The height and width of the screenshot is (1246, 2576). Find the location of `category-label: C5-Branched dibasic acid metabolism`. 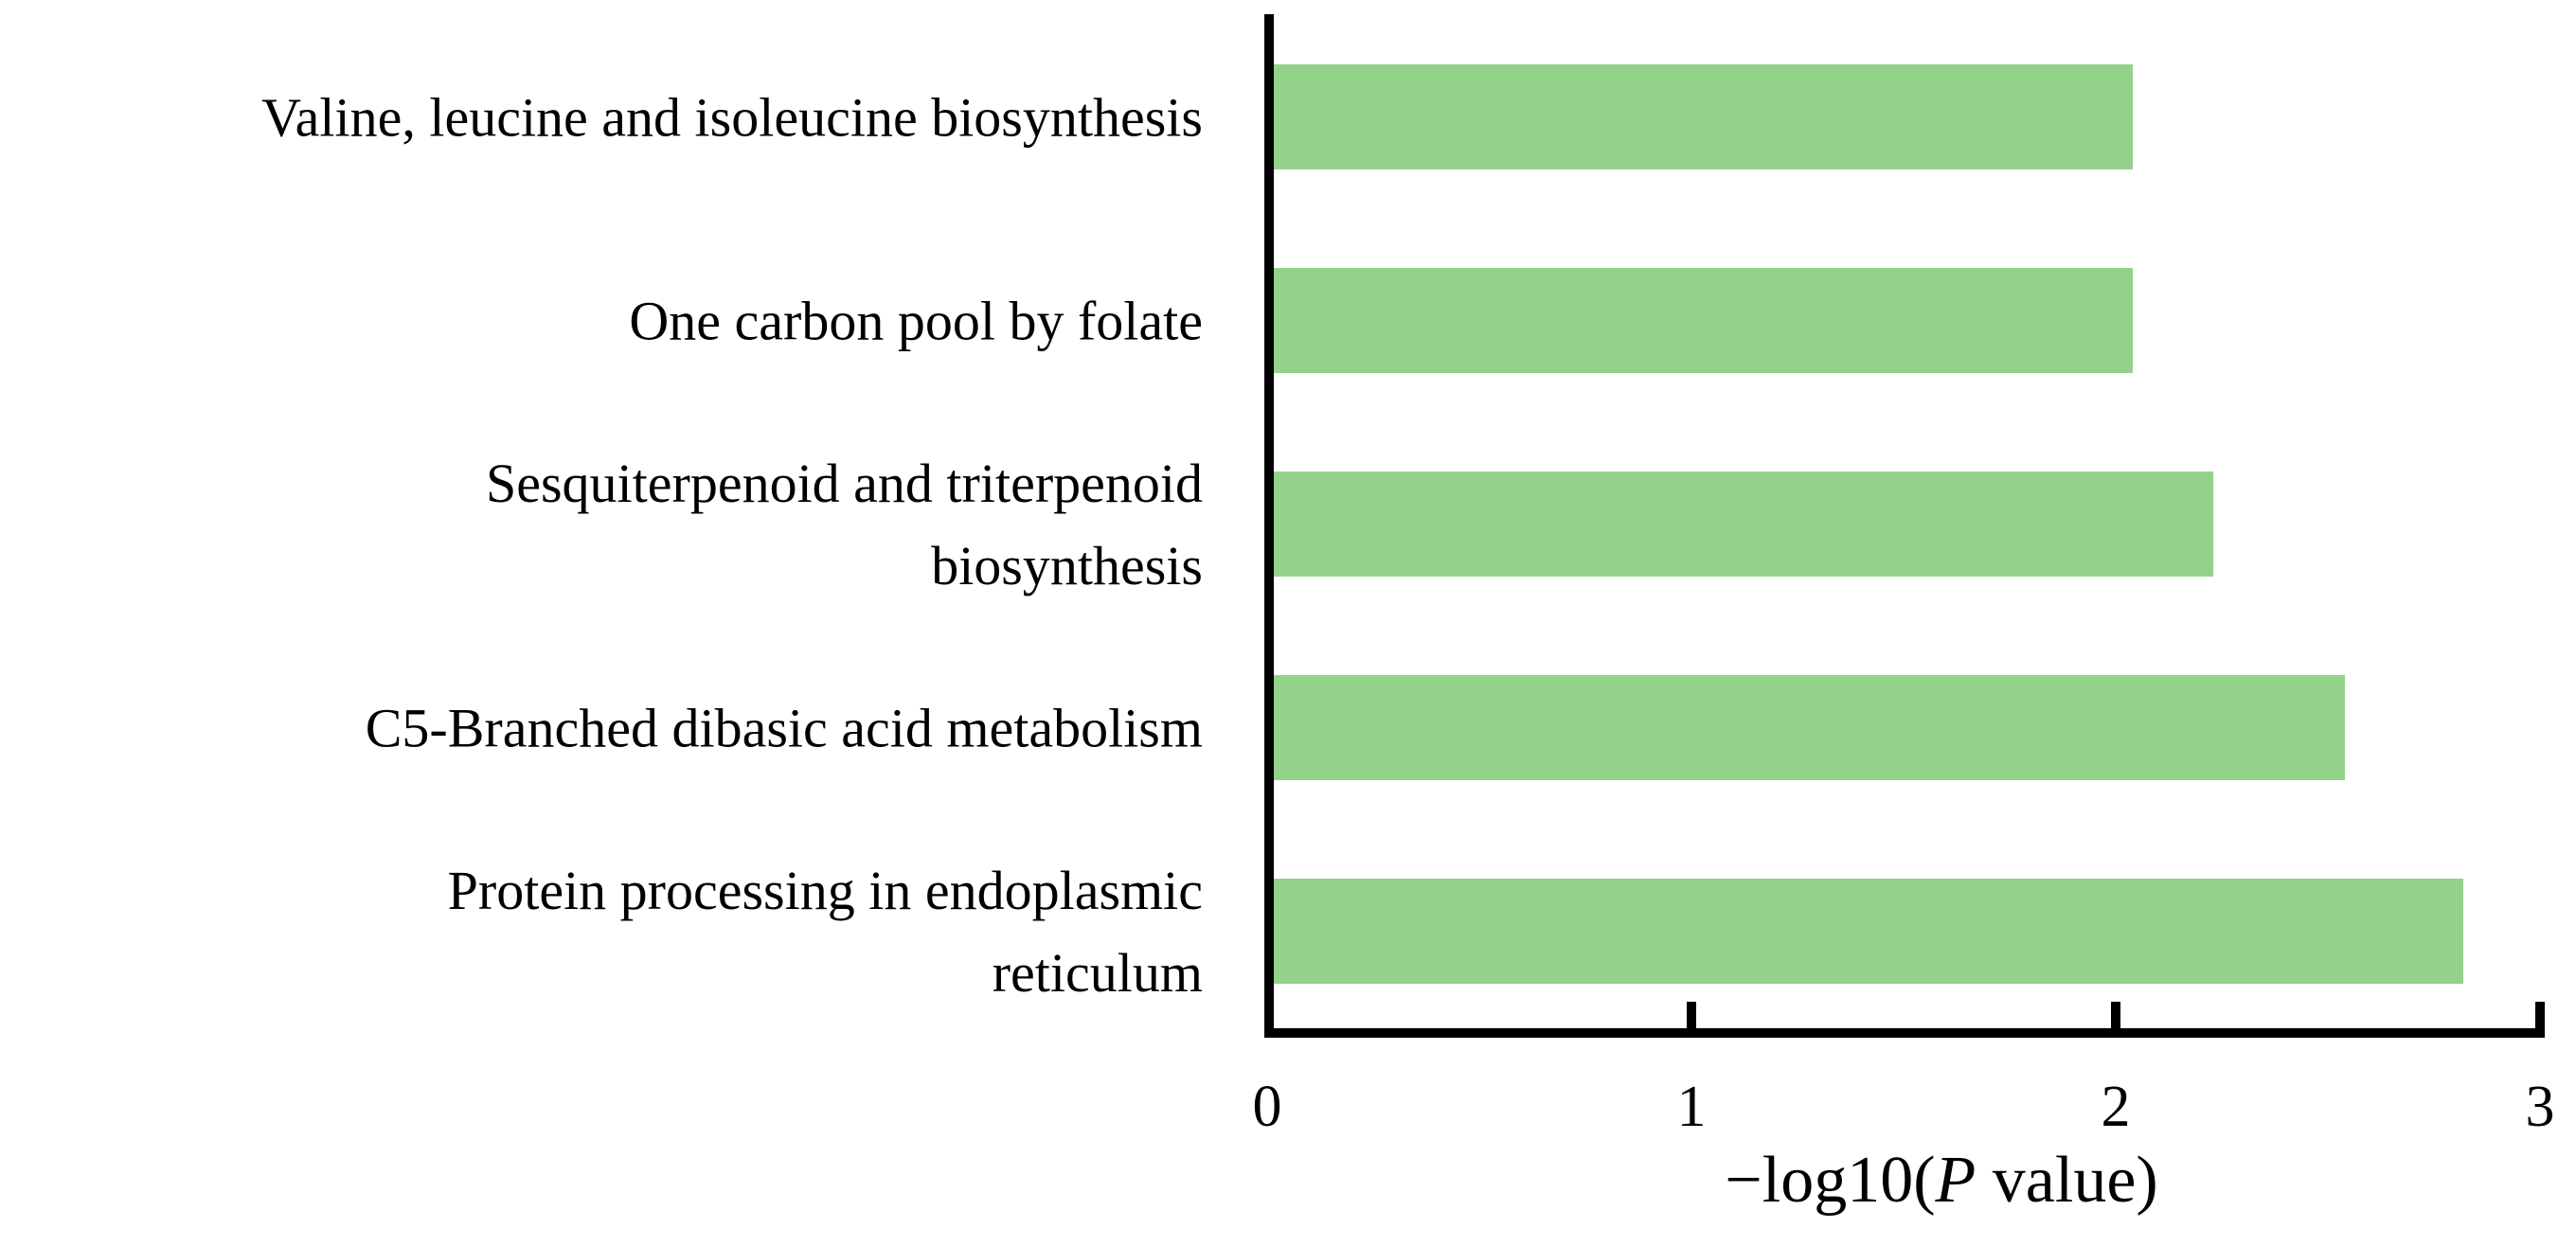

category-label: C5-Branched dibasic acid metabolism is located at coordinates (784, 727).